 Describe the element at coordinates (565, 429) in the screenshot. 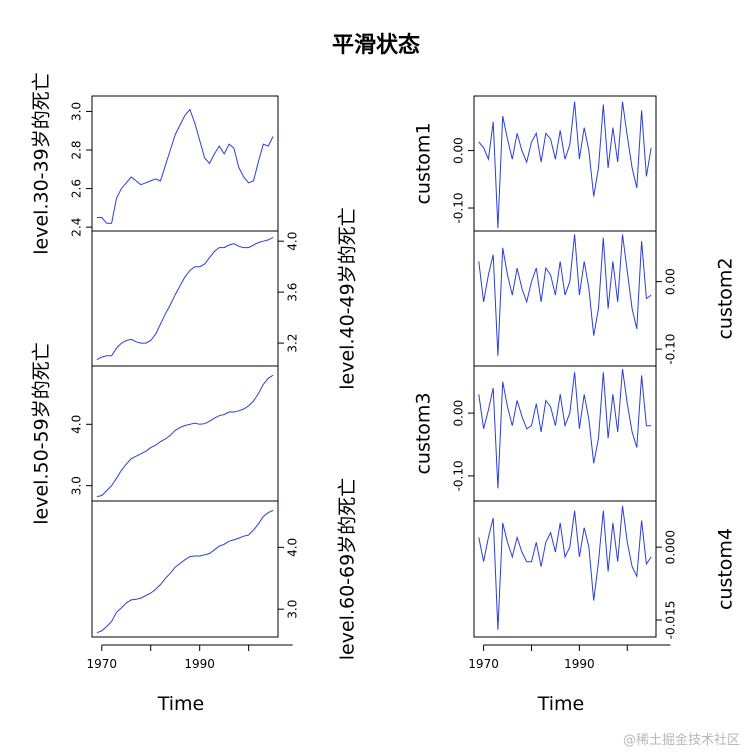

I see `series-line-custom3` at that location.